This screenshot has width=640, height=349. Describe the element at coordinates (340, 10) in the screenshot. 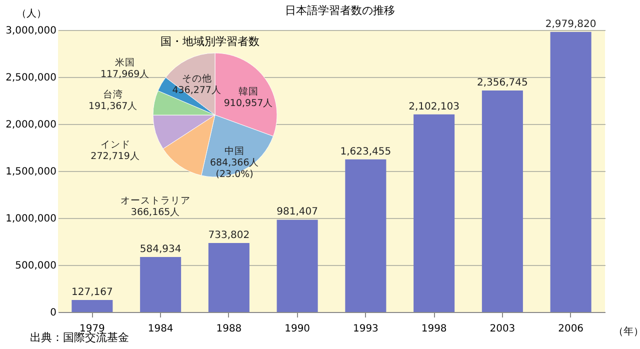

I see `chart-title: 日本語学習者数の推移` at that location.